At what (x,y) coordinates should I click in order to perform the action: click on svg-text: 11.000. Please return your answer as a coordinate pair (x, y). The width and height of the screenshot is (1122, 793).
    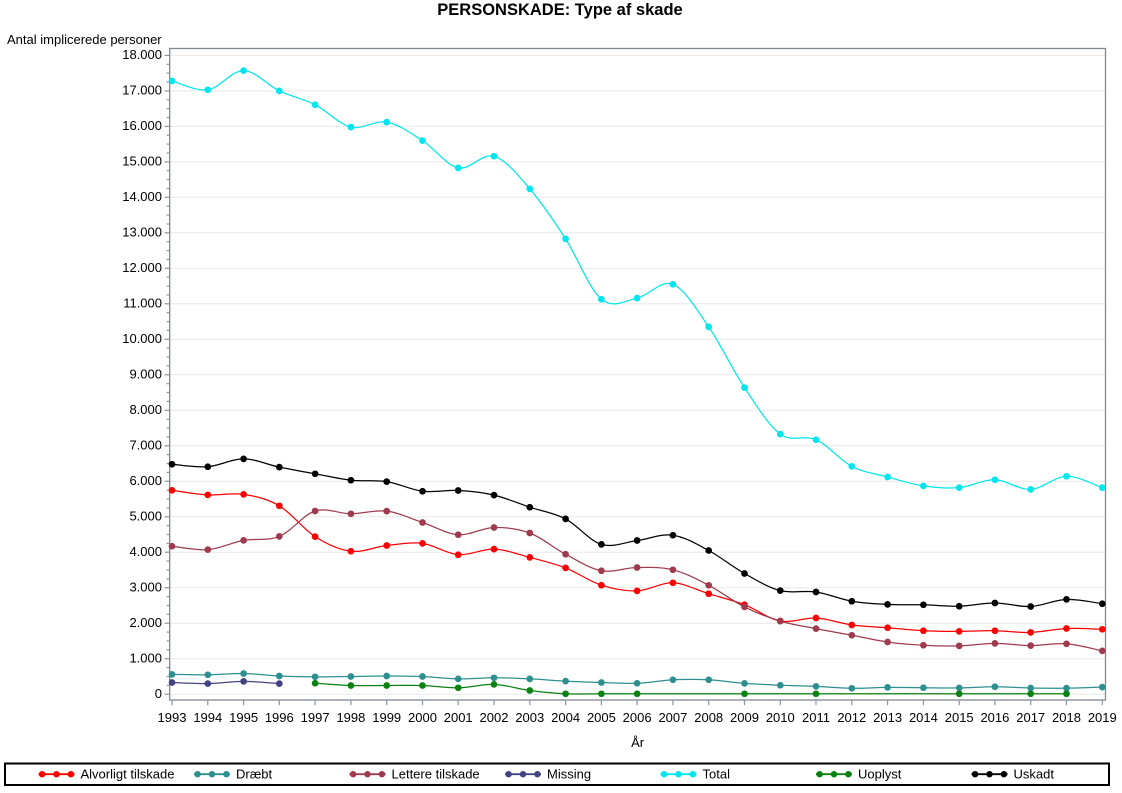
    Looking at the image, I should click on (142, 303).